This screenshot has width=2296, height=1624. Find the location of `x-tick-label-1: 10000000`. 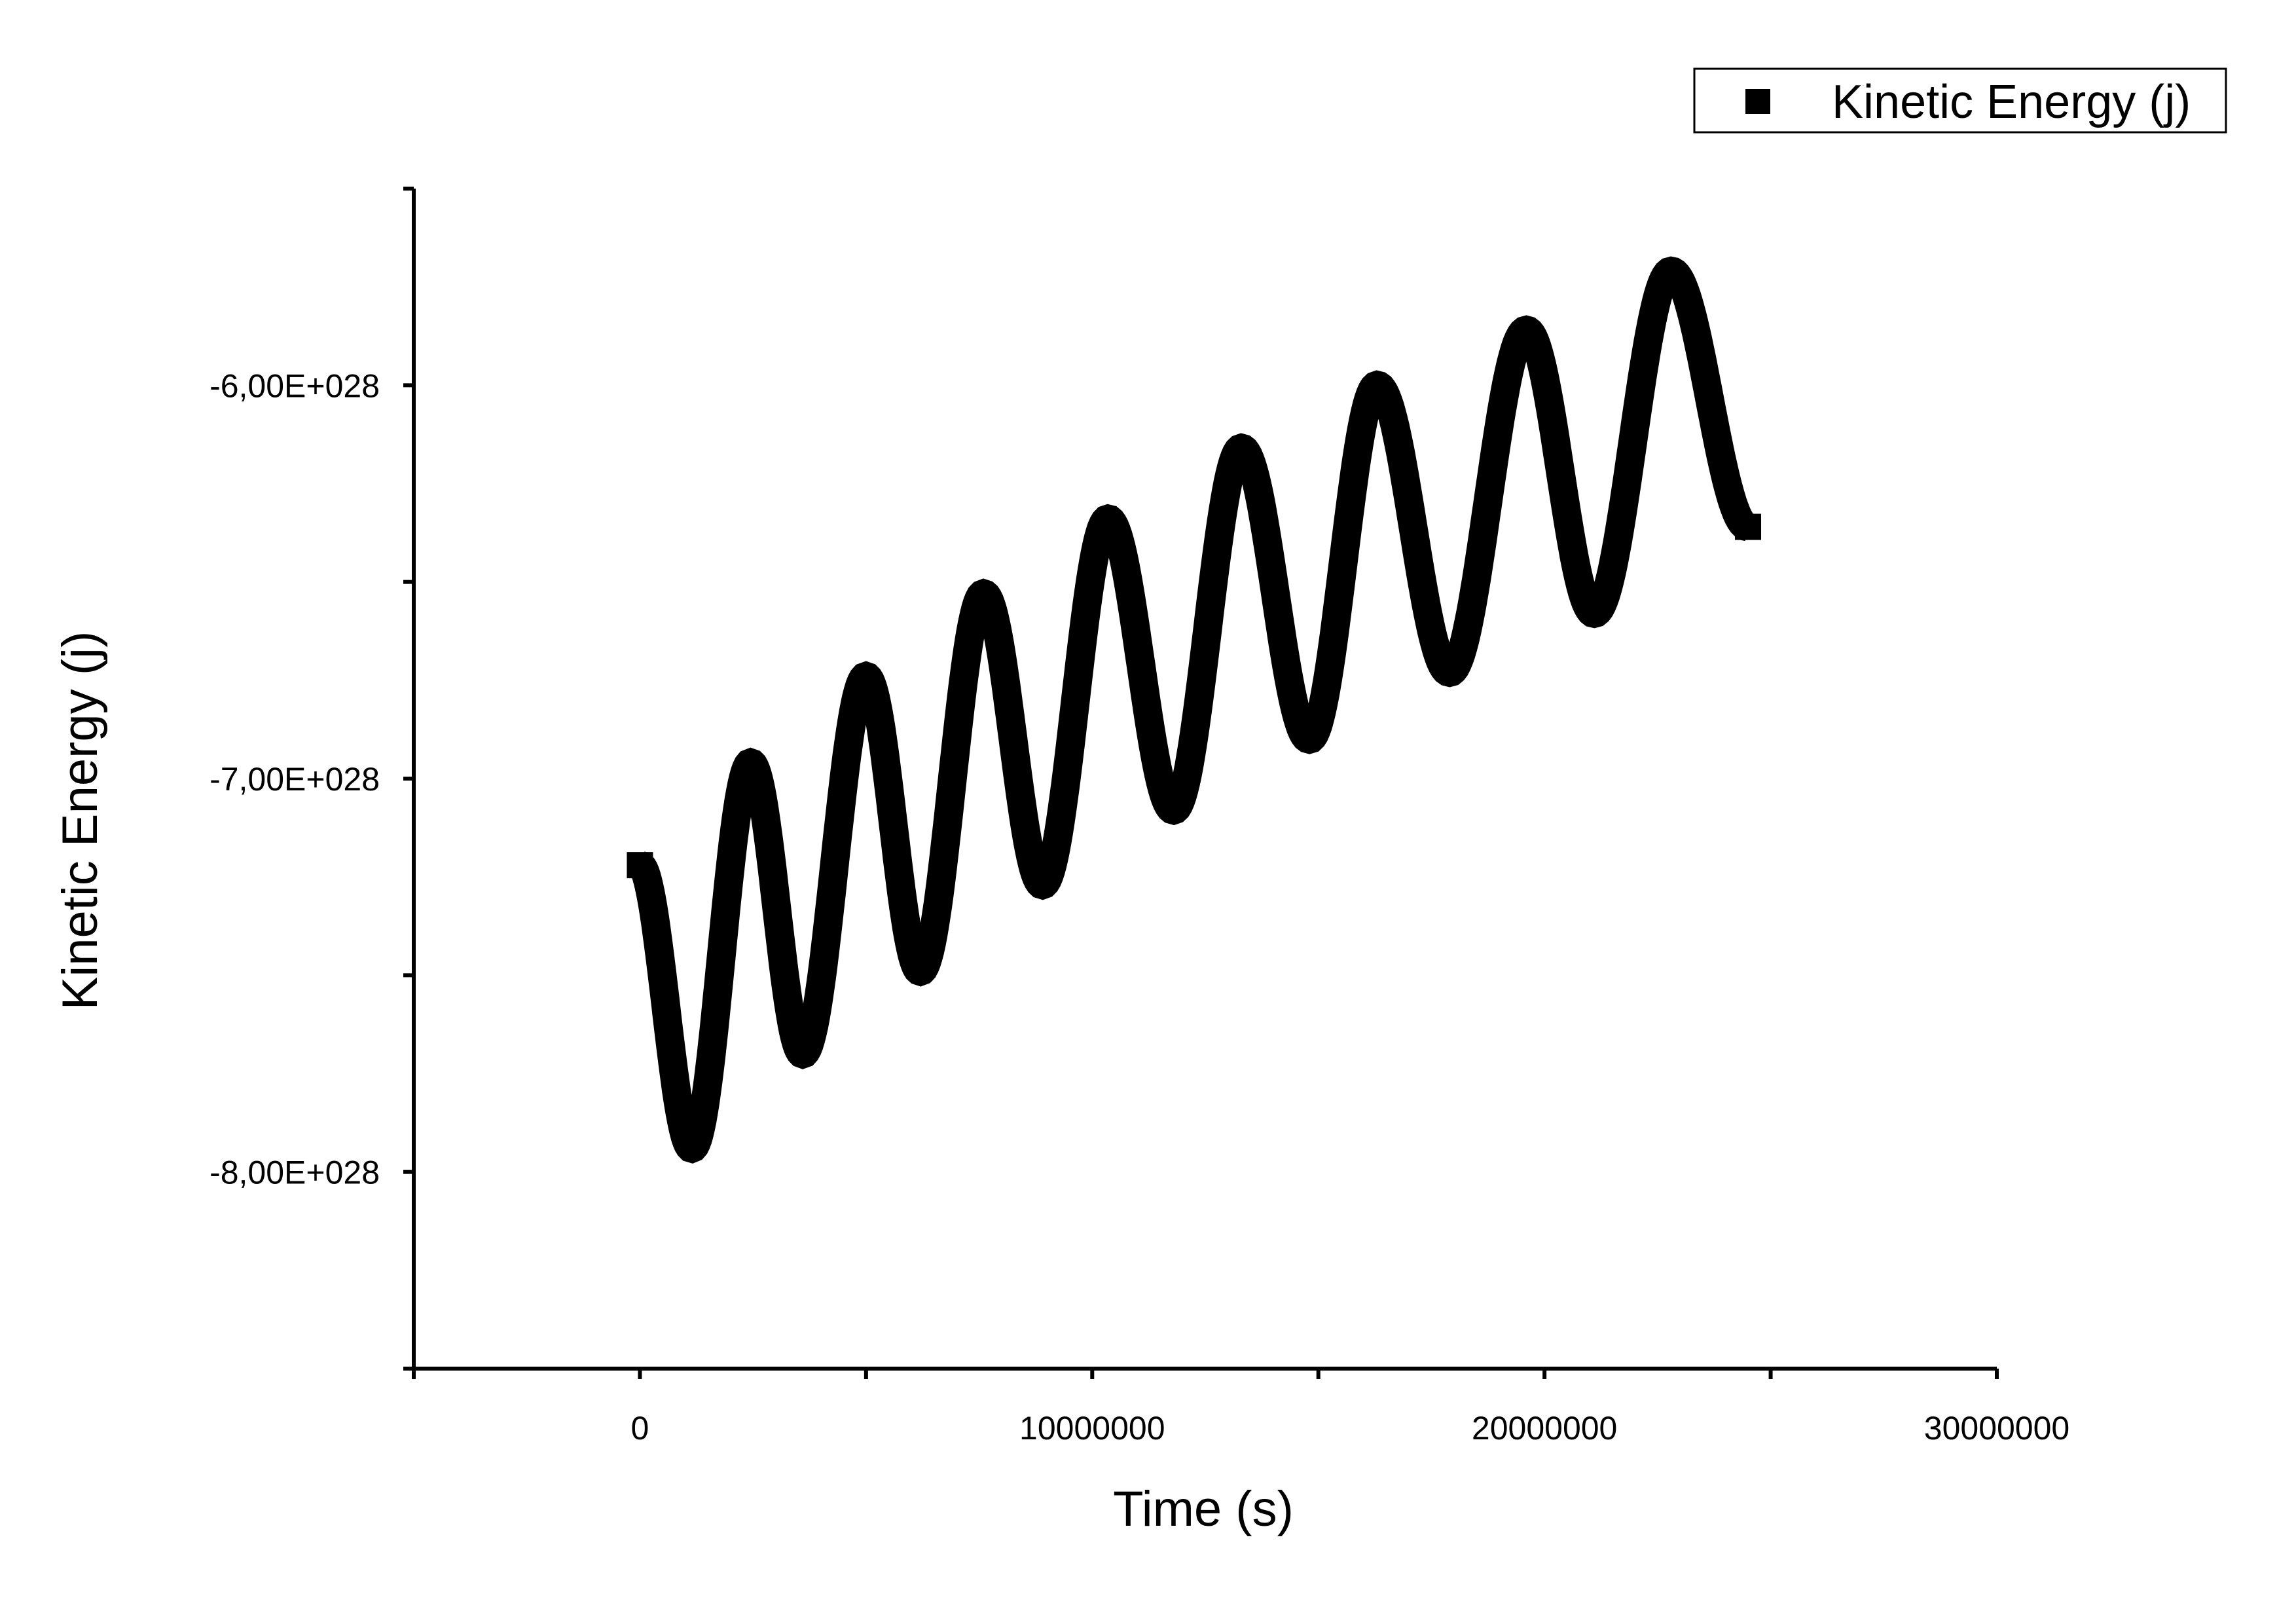

x-tick-label-1: 10000000 is located at coordinates (1092, 1428).